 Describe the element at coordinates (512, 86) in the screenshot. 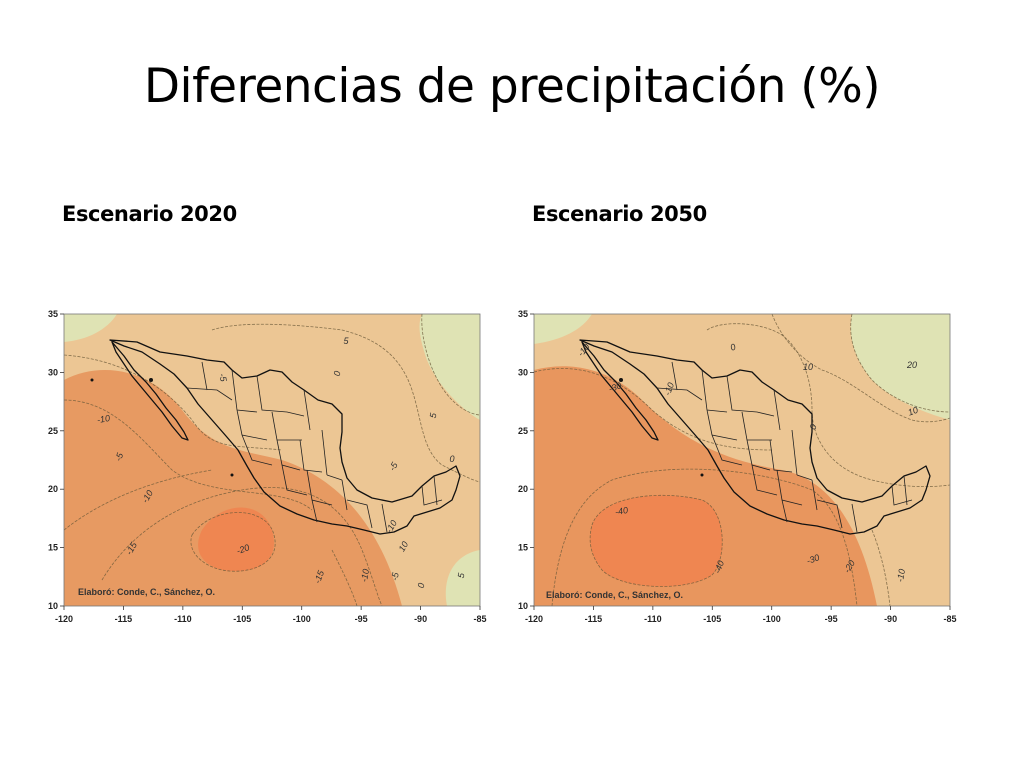

I see `slide-title: Diferencias de precipitación (%)` at that location.